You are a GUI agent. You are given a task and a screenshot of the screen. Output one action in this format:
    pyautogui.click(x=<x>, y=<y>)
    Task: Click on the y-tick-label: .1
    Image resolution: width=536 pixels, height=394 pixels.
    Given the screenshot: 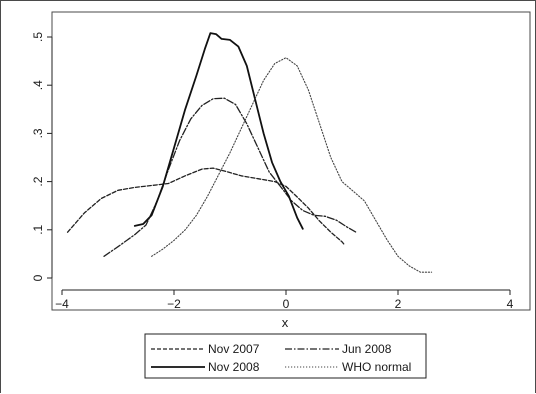 What is the action you would take?
    pyautogui.click(x=38, y=229)
    